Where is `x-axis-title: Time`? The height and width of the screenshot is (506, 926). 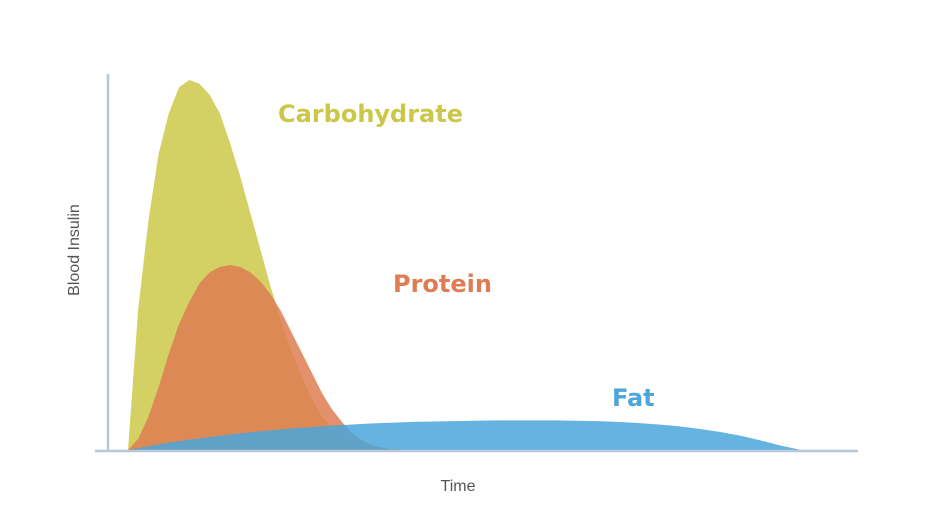
x-axis-title: Time is located at coordinates (458, 486).